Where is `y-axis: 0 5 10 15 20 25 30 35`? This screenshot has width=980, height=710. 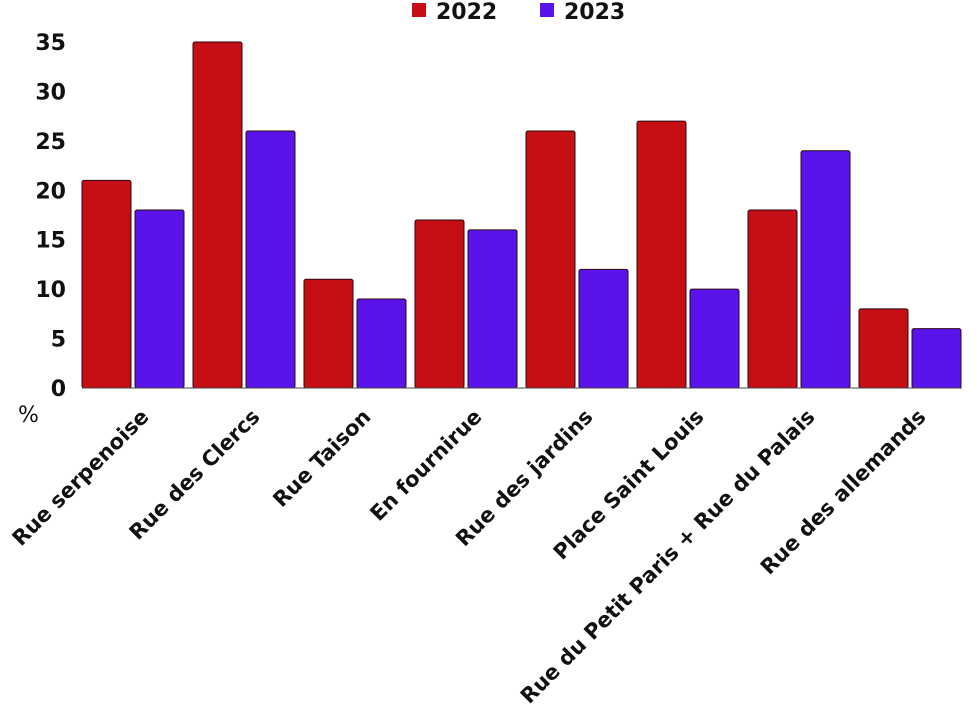 y-axis: 0 5 10 15 20 25 30 35 is located at coordinates (50, 216).